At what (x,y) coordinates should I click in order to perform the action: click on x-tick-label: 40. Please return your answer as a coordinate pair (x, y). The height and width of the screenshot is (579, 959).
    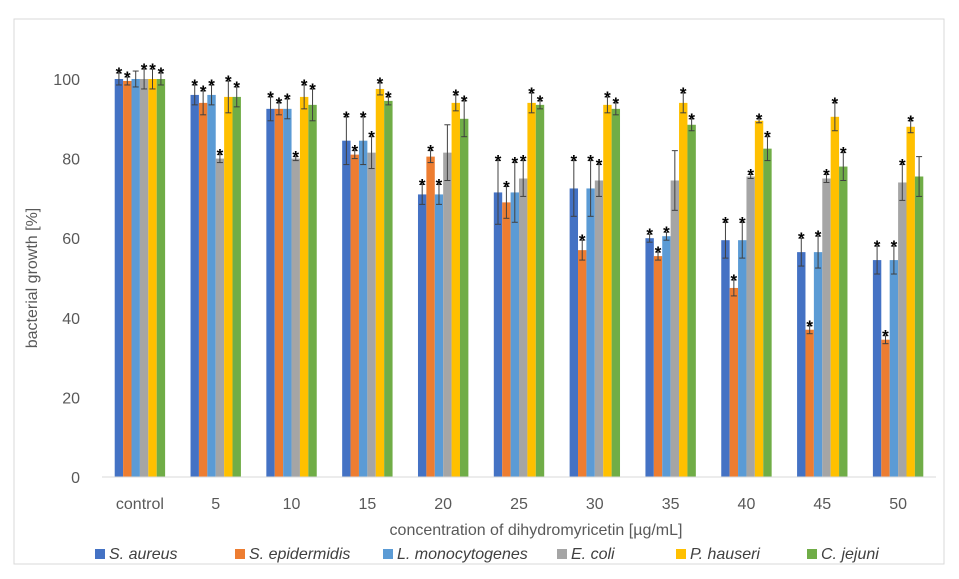
    Looking at the image, I should click on (747, 504).